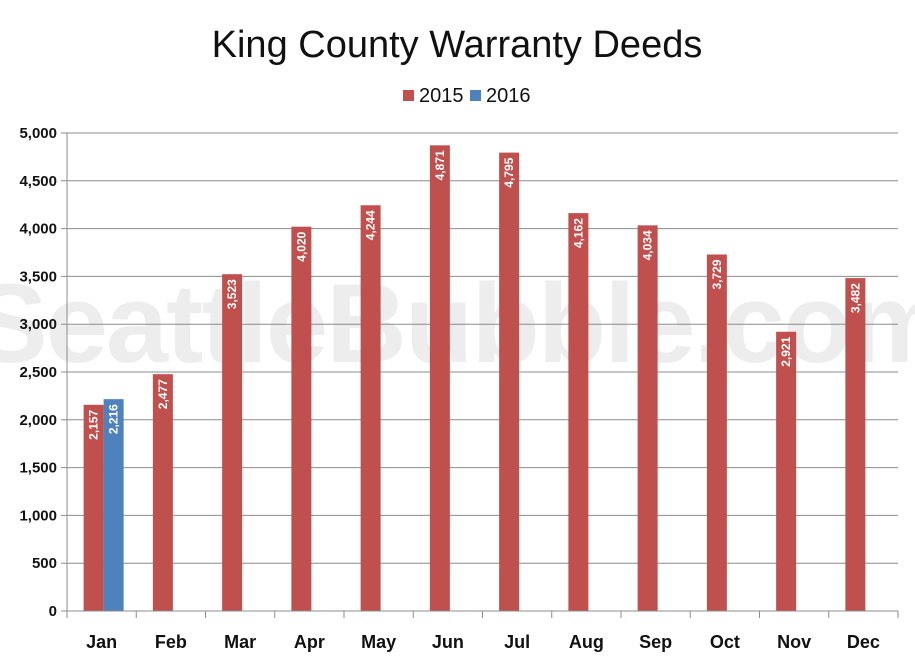 This screenshot has height=666, width=915. What do you see at coordinates (38, 133) in the screenshot?
I see `y-tick-label: 5,000` at bounding box center [38, 133].